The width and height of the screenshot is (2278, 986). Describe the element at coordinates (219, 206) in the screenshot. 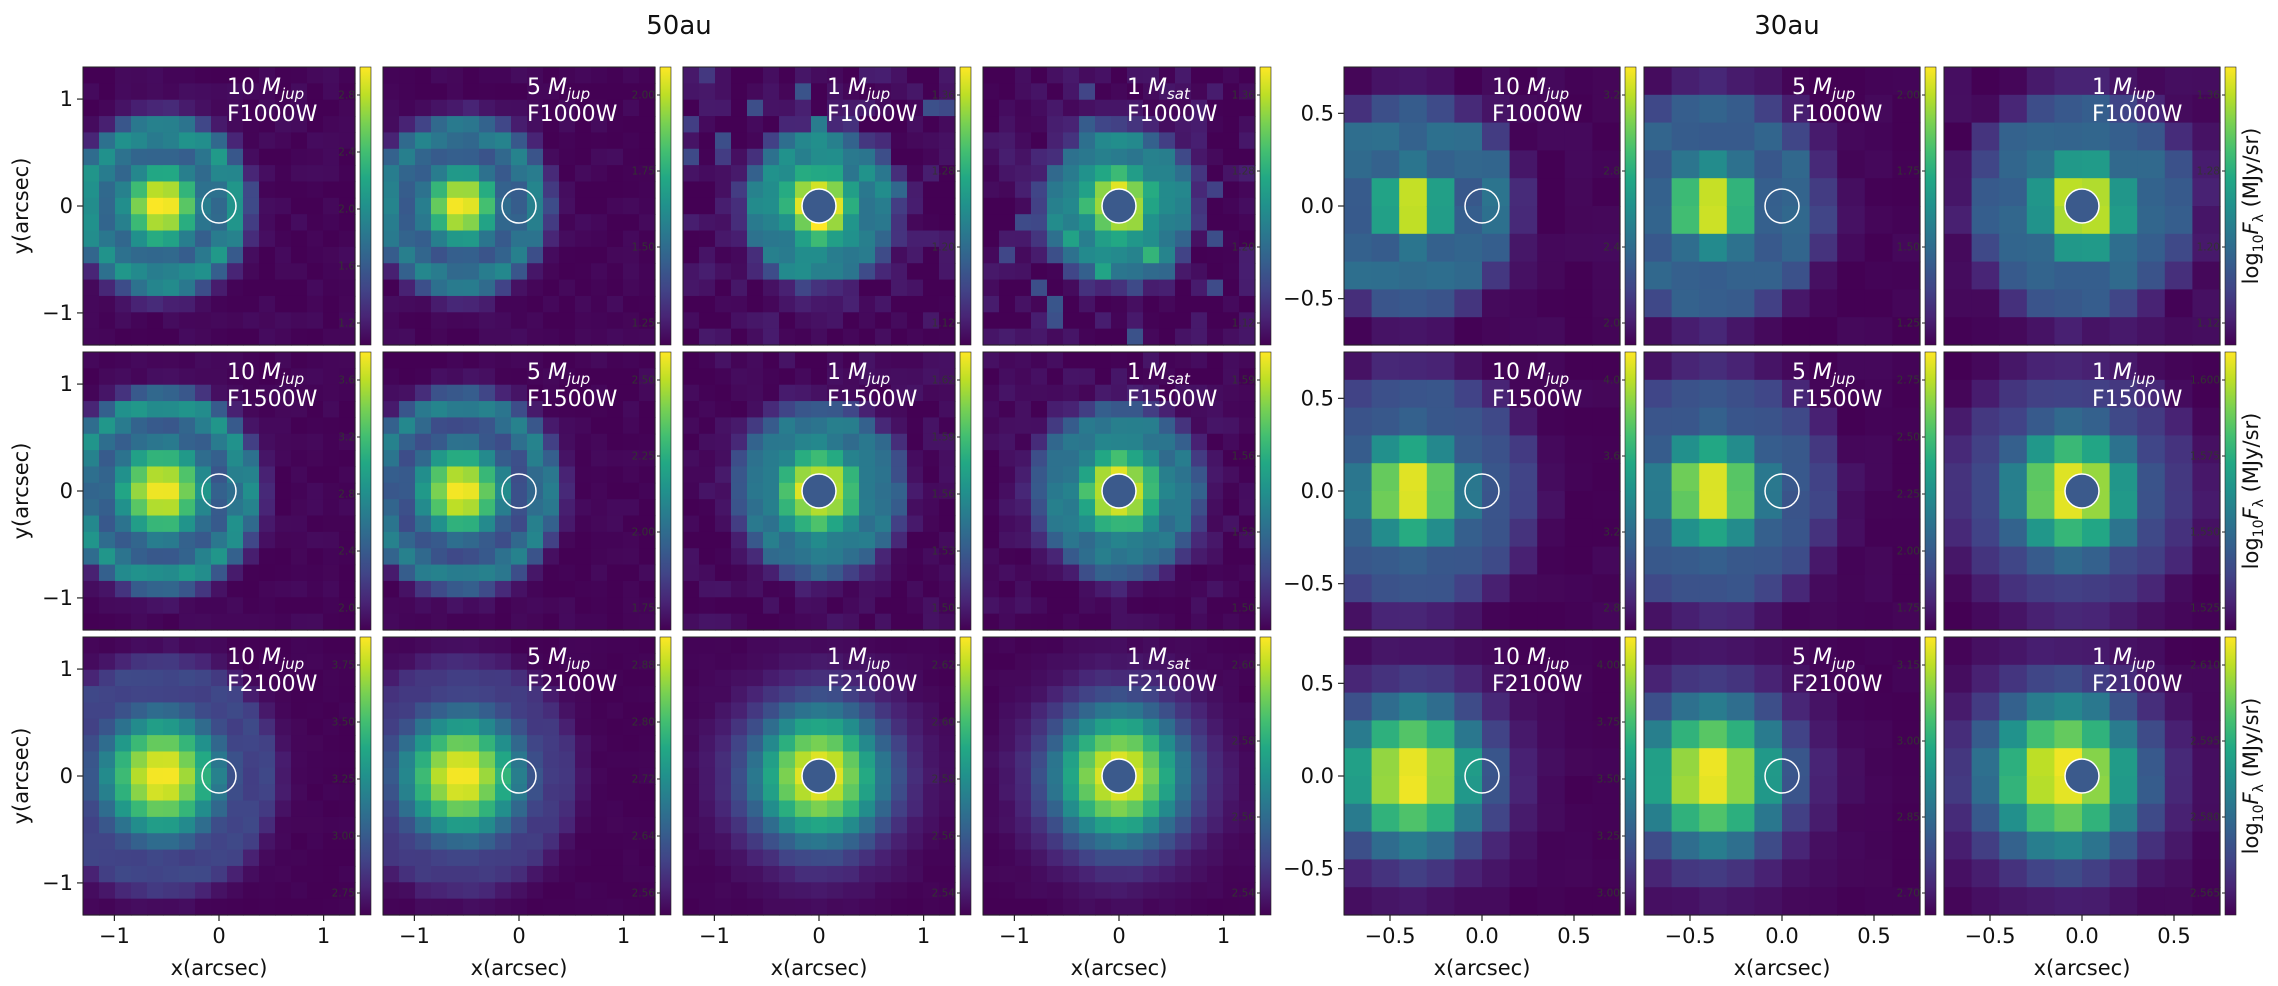

I see `companion-marker` at that location.